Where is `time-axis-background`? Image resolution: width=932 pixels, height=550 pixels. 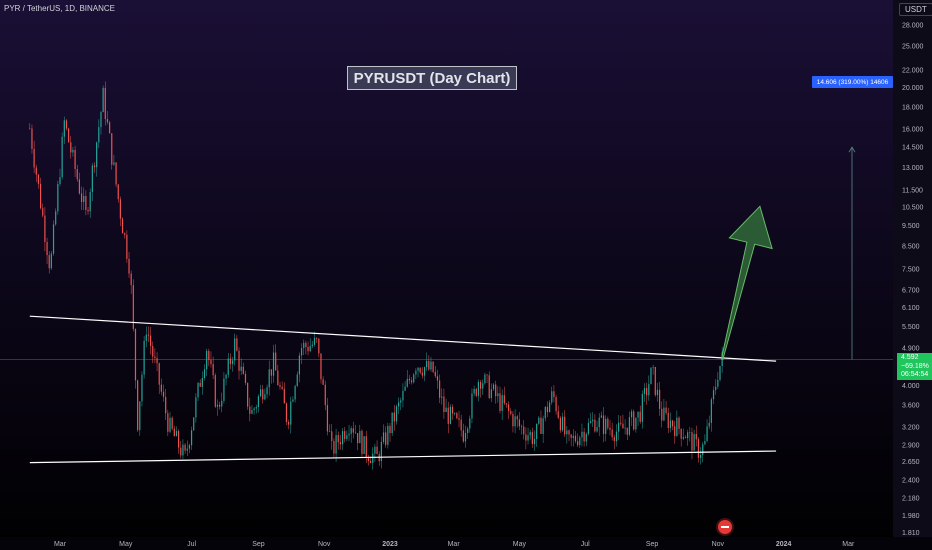
time-axis-background is located at coordinates (466, 543).